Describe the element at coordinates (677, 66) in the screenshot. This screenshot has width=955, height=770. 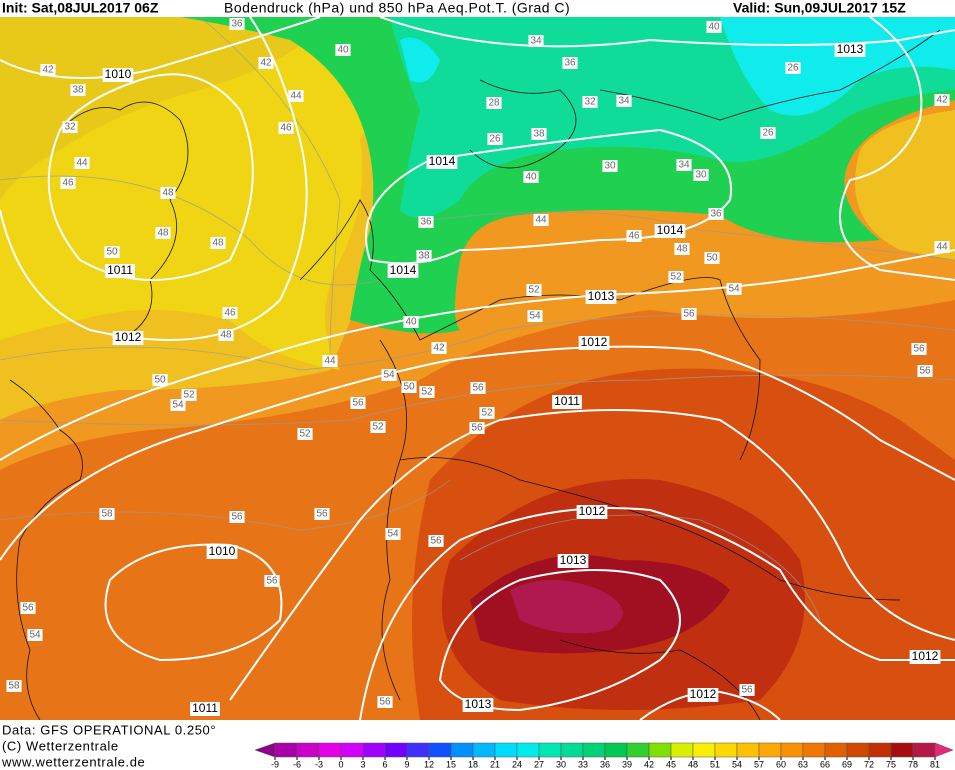
I see `field-cyan` at that location.